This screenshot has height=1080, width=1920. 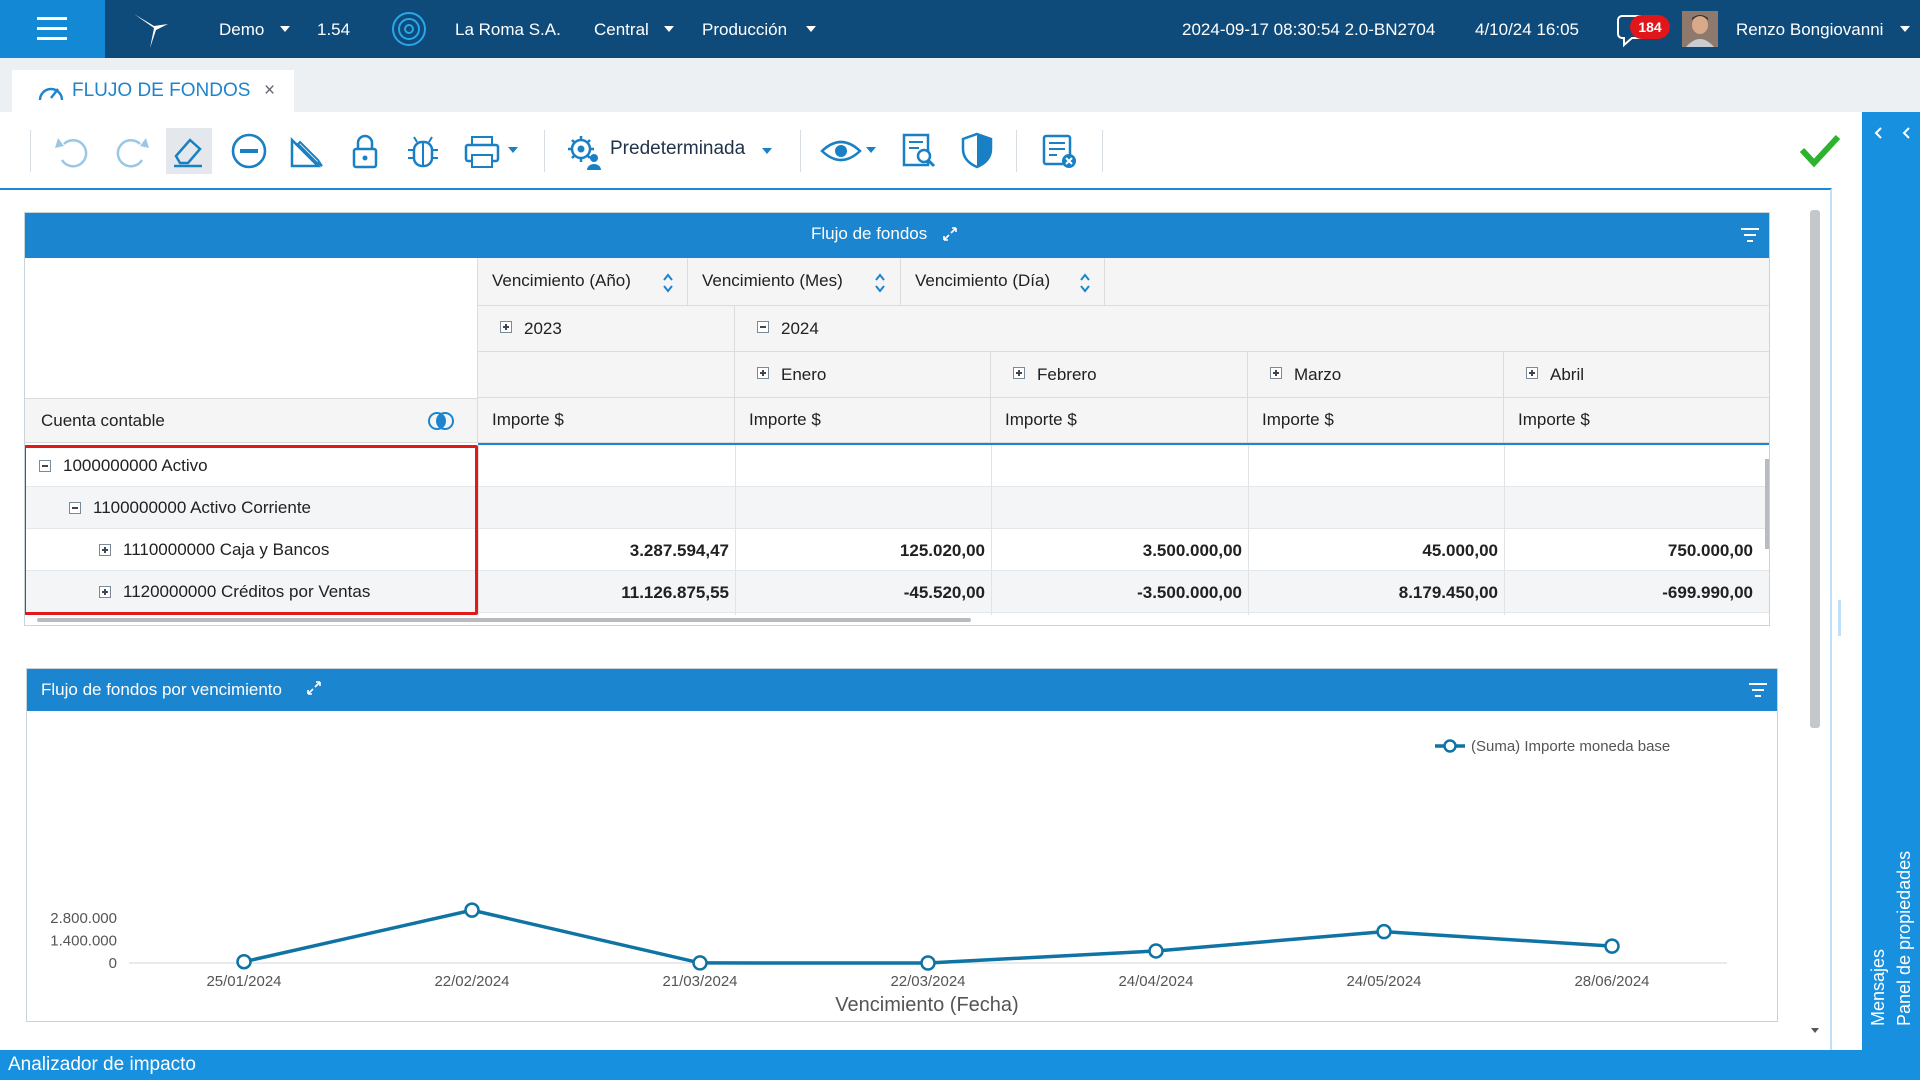 I want to click on print-button, so click(x=483, y=151).